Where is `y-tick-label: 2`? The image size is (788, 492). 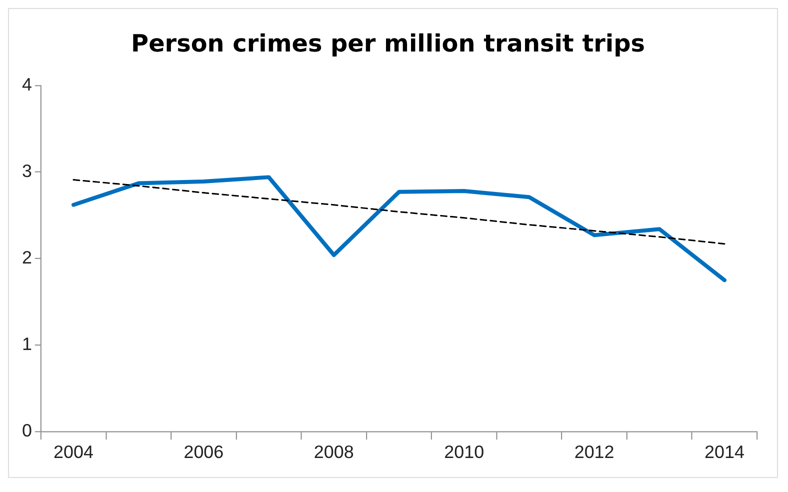
y-tick-label: 2 is located at coordinates (27, 257).